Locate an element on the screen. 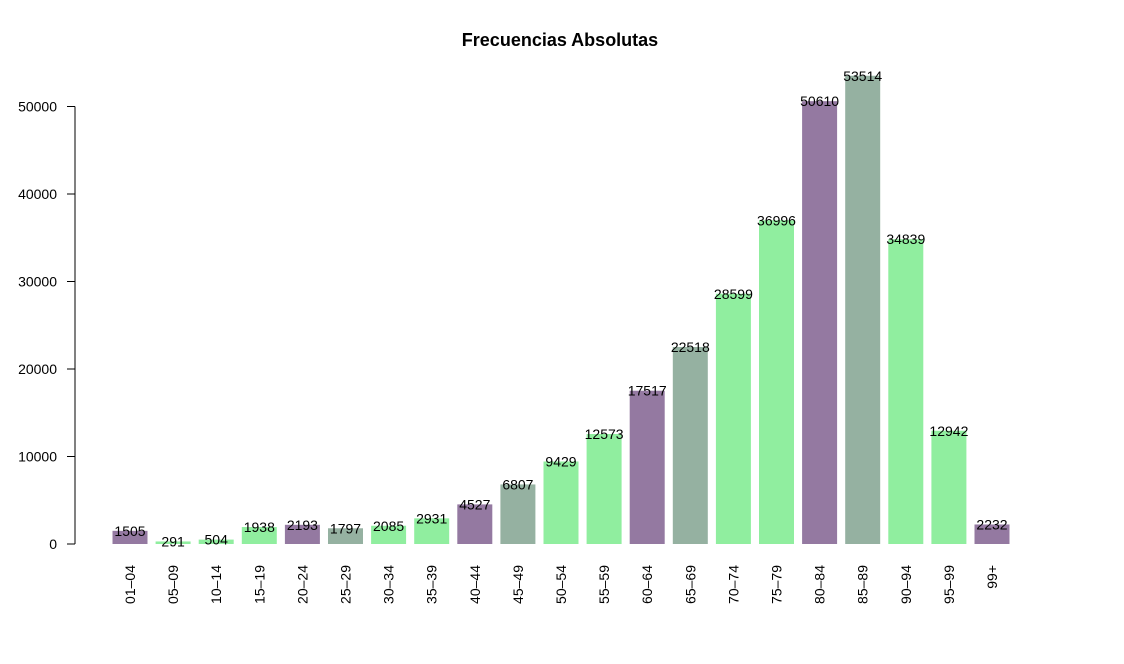 The width and height of the screenshot is (1124, 664). y-tick-label: 50000 is located at coordinates (37, 107).